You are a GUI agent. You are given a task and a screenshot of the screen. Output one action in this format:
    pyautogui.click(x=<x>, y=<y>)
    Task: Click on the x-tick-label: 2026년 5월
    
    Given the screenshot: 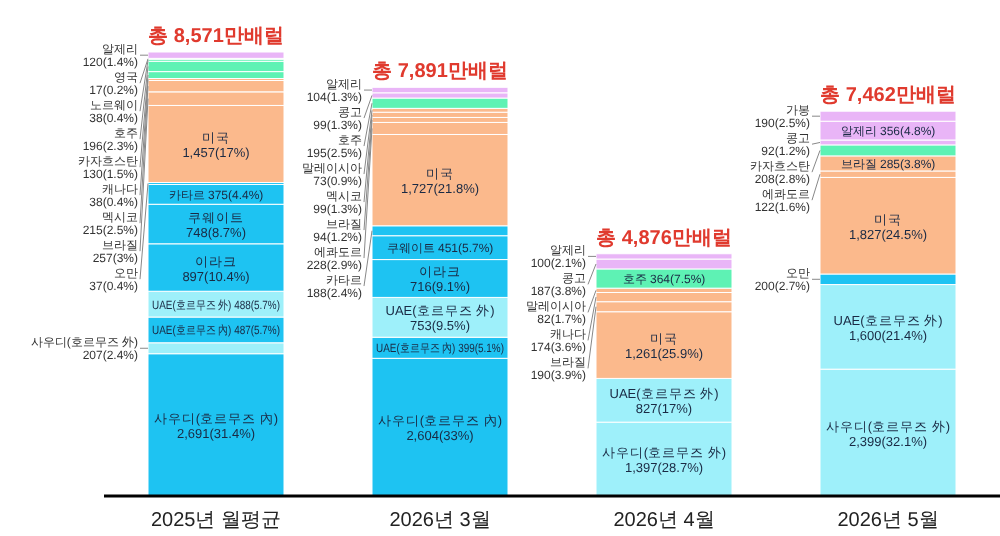 What is the action you would take?
    pyautogui.click(x=888, y=521)
    